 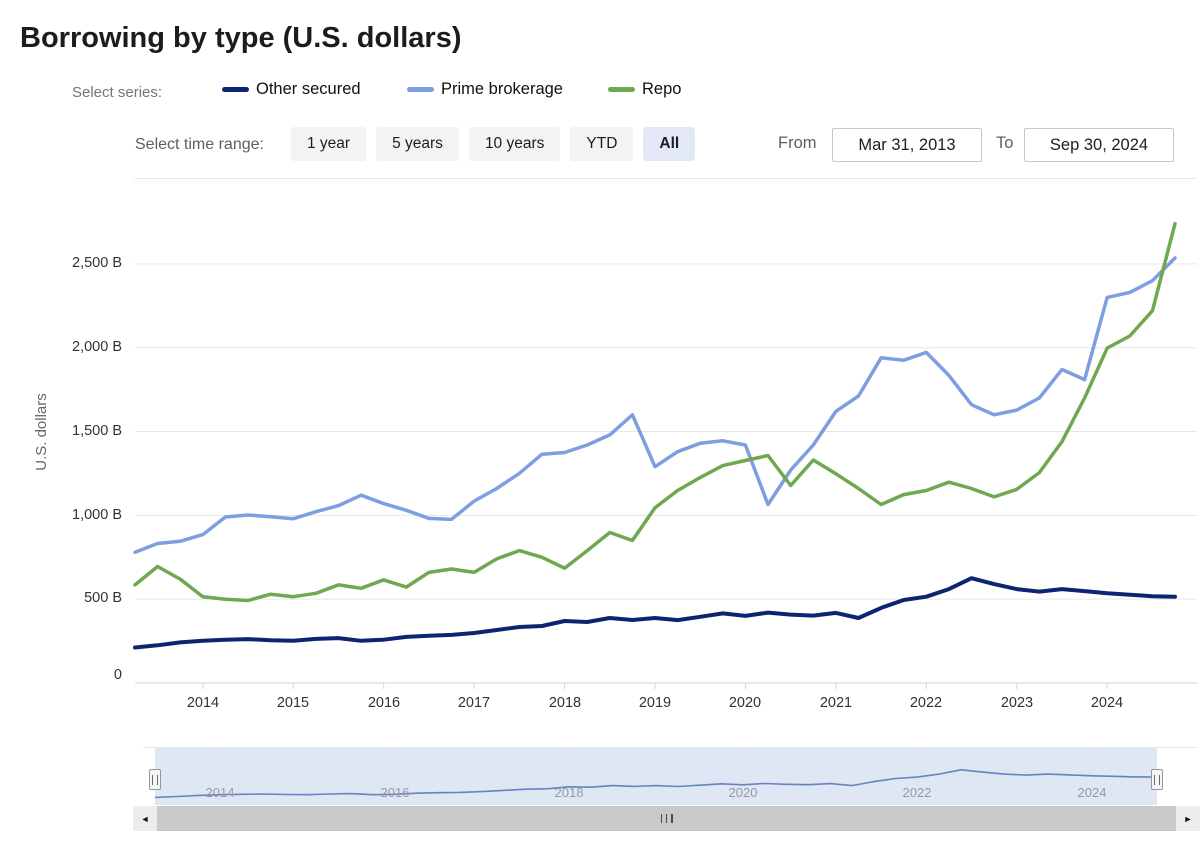 I want to click on time-range-button-ytd: YTD, so click(x=602, y=144).